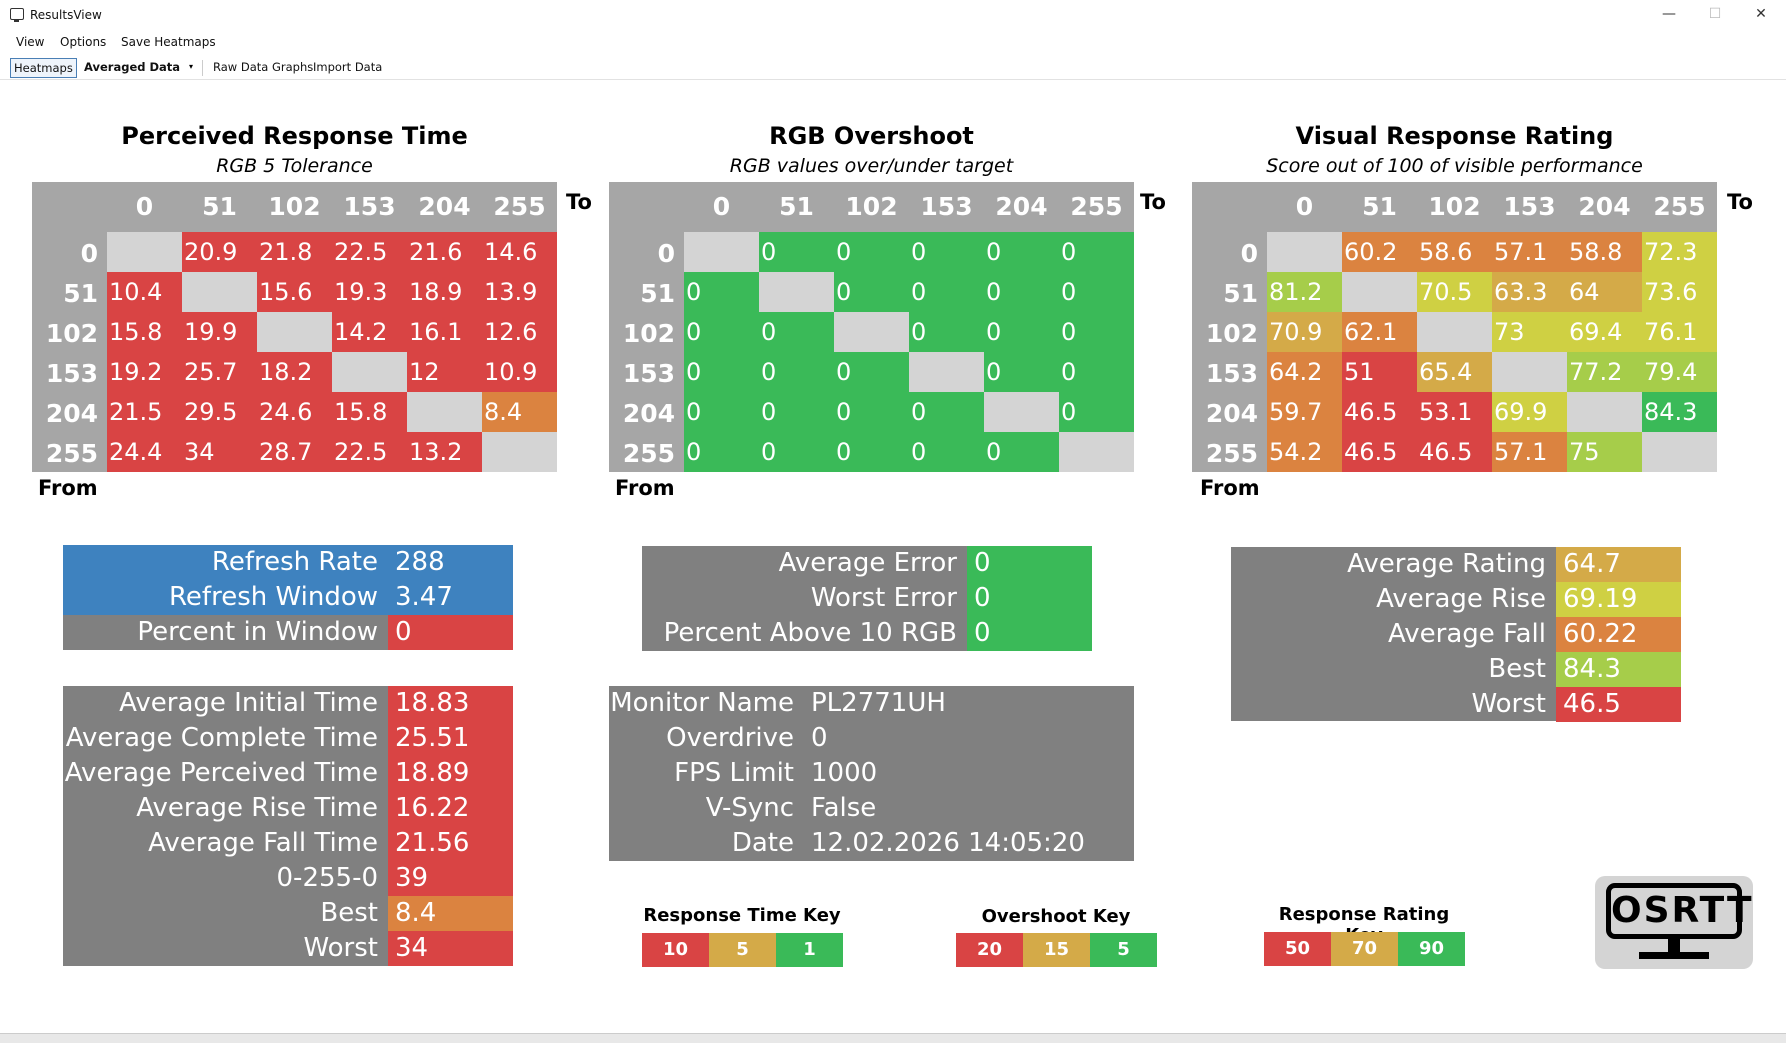  What do you see at coordinates (1761, 14) in the screenshot?
I see `close-button: ✕` at bounding box center [1761, 14].